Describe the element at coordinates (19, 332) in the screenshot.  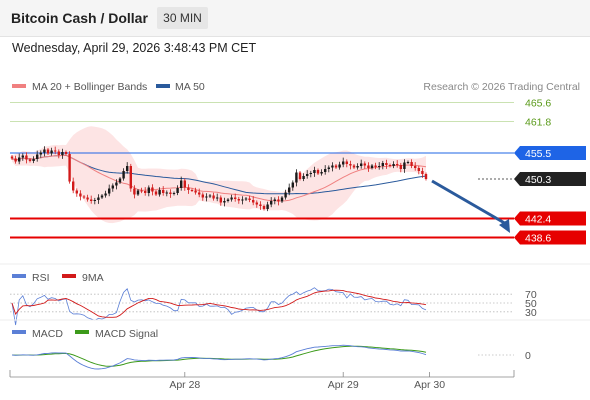
I see `macd-legend-swatch` at that location.